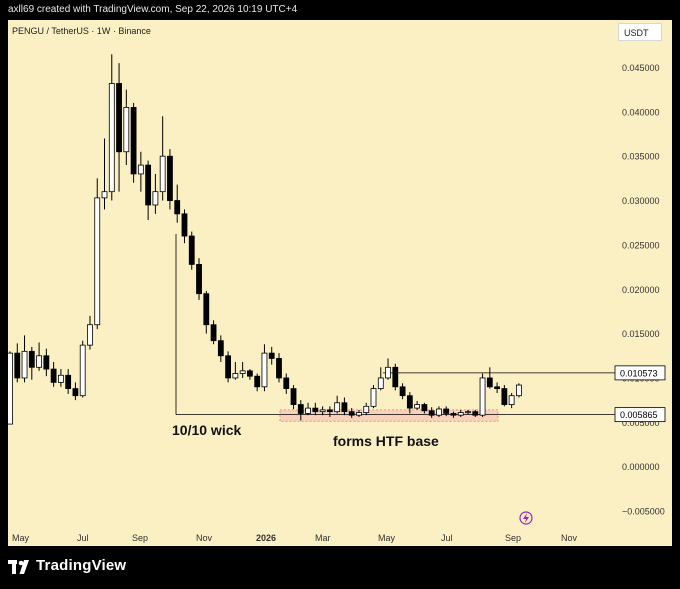 Image resolution: width=680 pixels, height=589 pixels. I want to click on lightning-icon, so click(526, 518).